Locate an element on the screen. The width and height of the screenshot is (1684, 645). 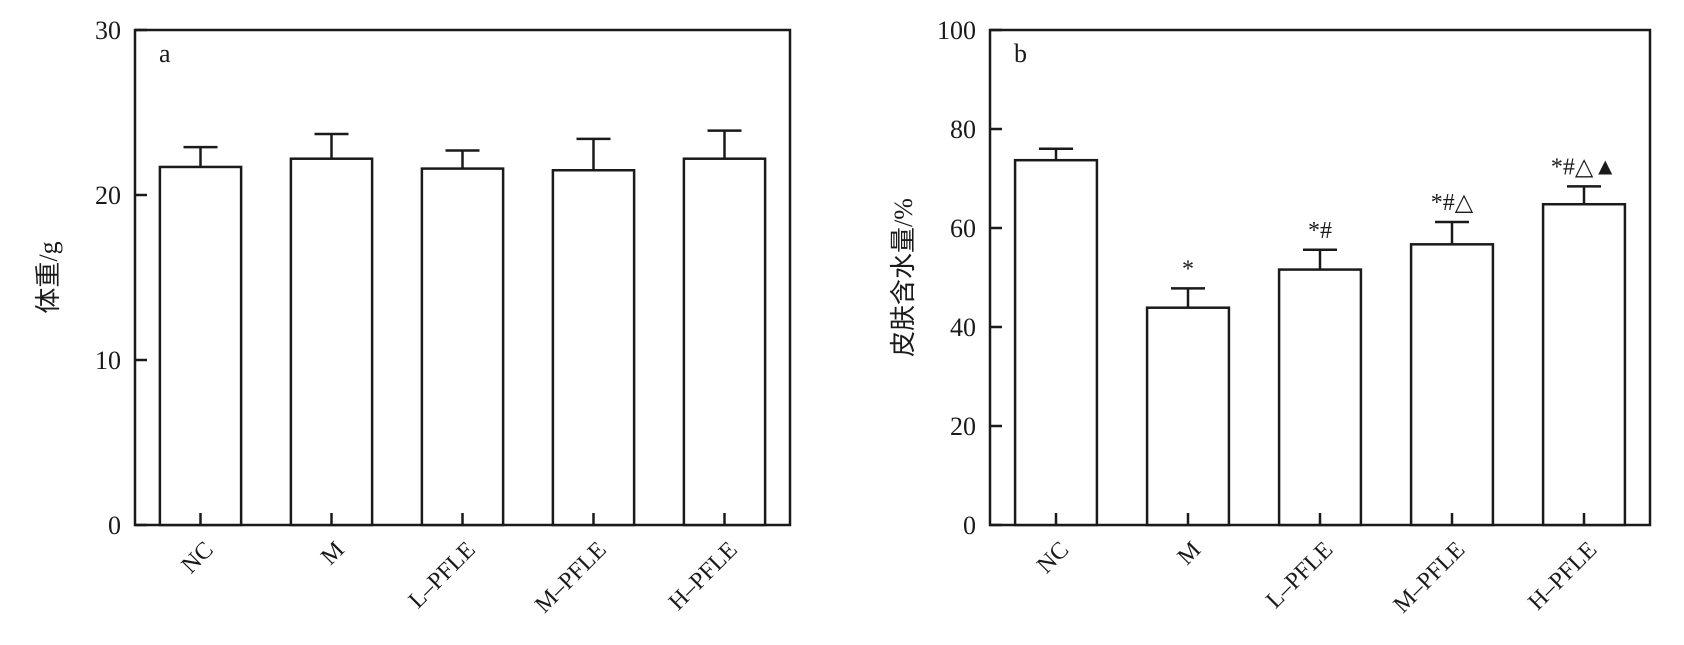
y-tick-label: 100 is located at coordinates (956, 30).